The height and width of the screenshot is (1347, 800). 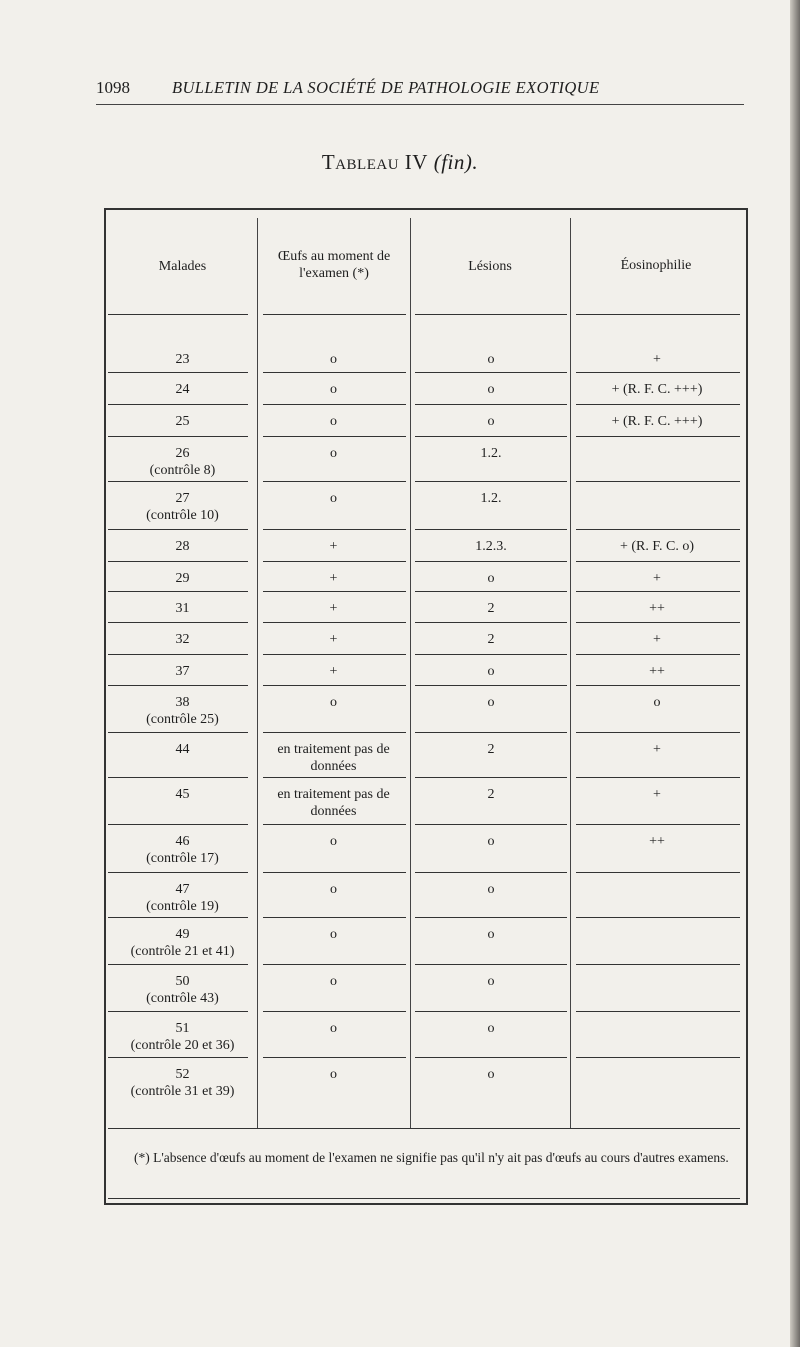 I want to click on eosinophilie-text: o, so click(x=657, y=702).